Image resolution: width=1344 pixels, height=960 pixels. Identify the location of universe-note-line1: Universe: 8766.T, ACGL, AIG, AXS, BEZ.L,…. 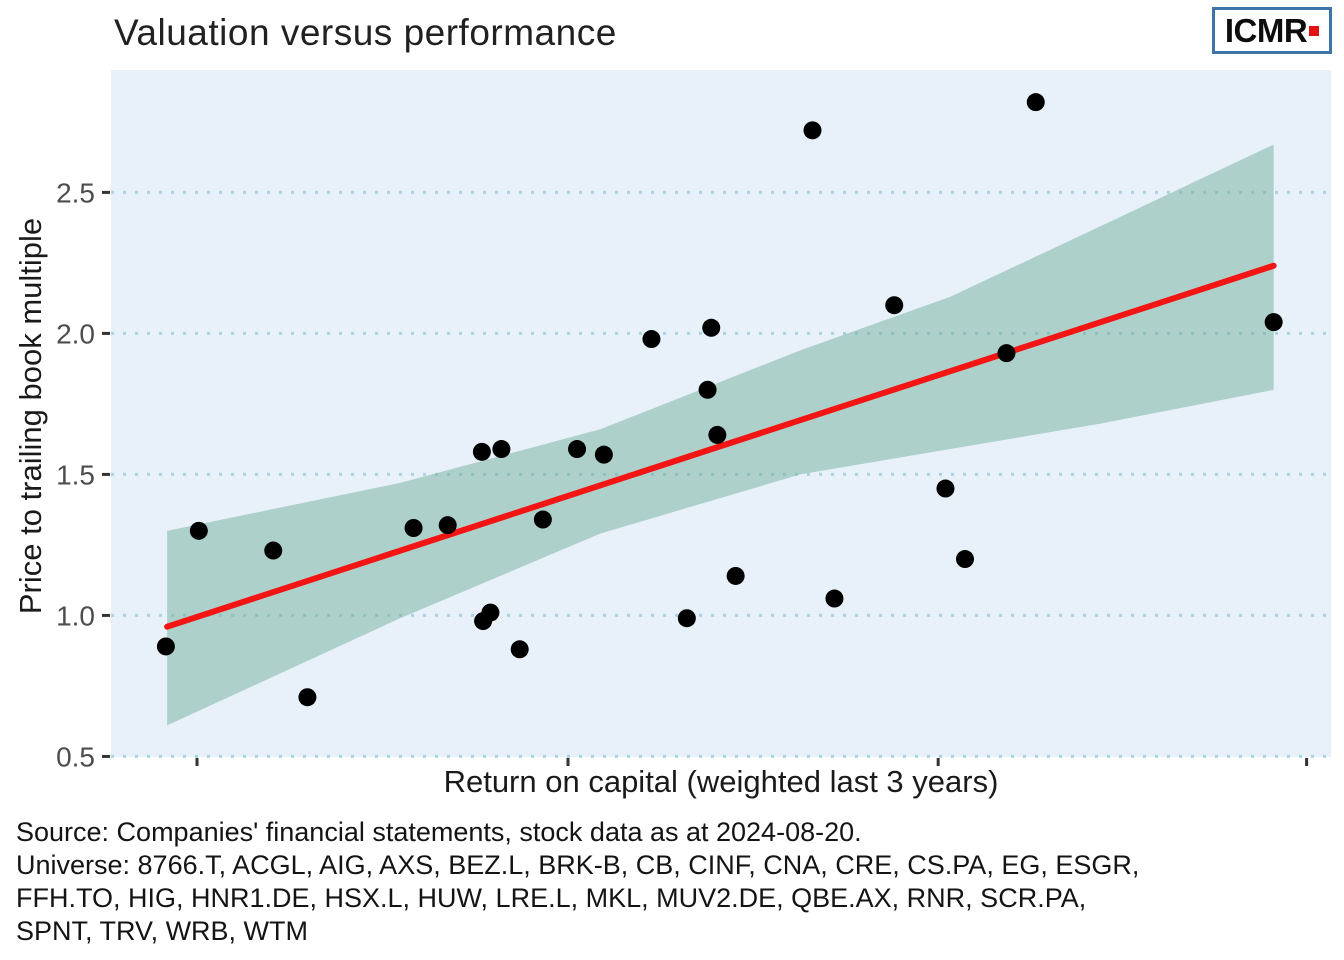
(578, 865).